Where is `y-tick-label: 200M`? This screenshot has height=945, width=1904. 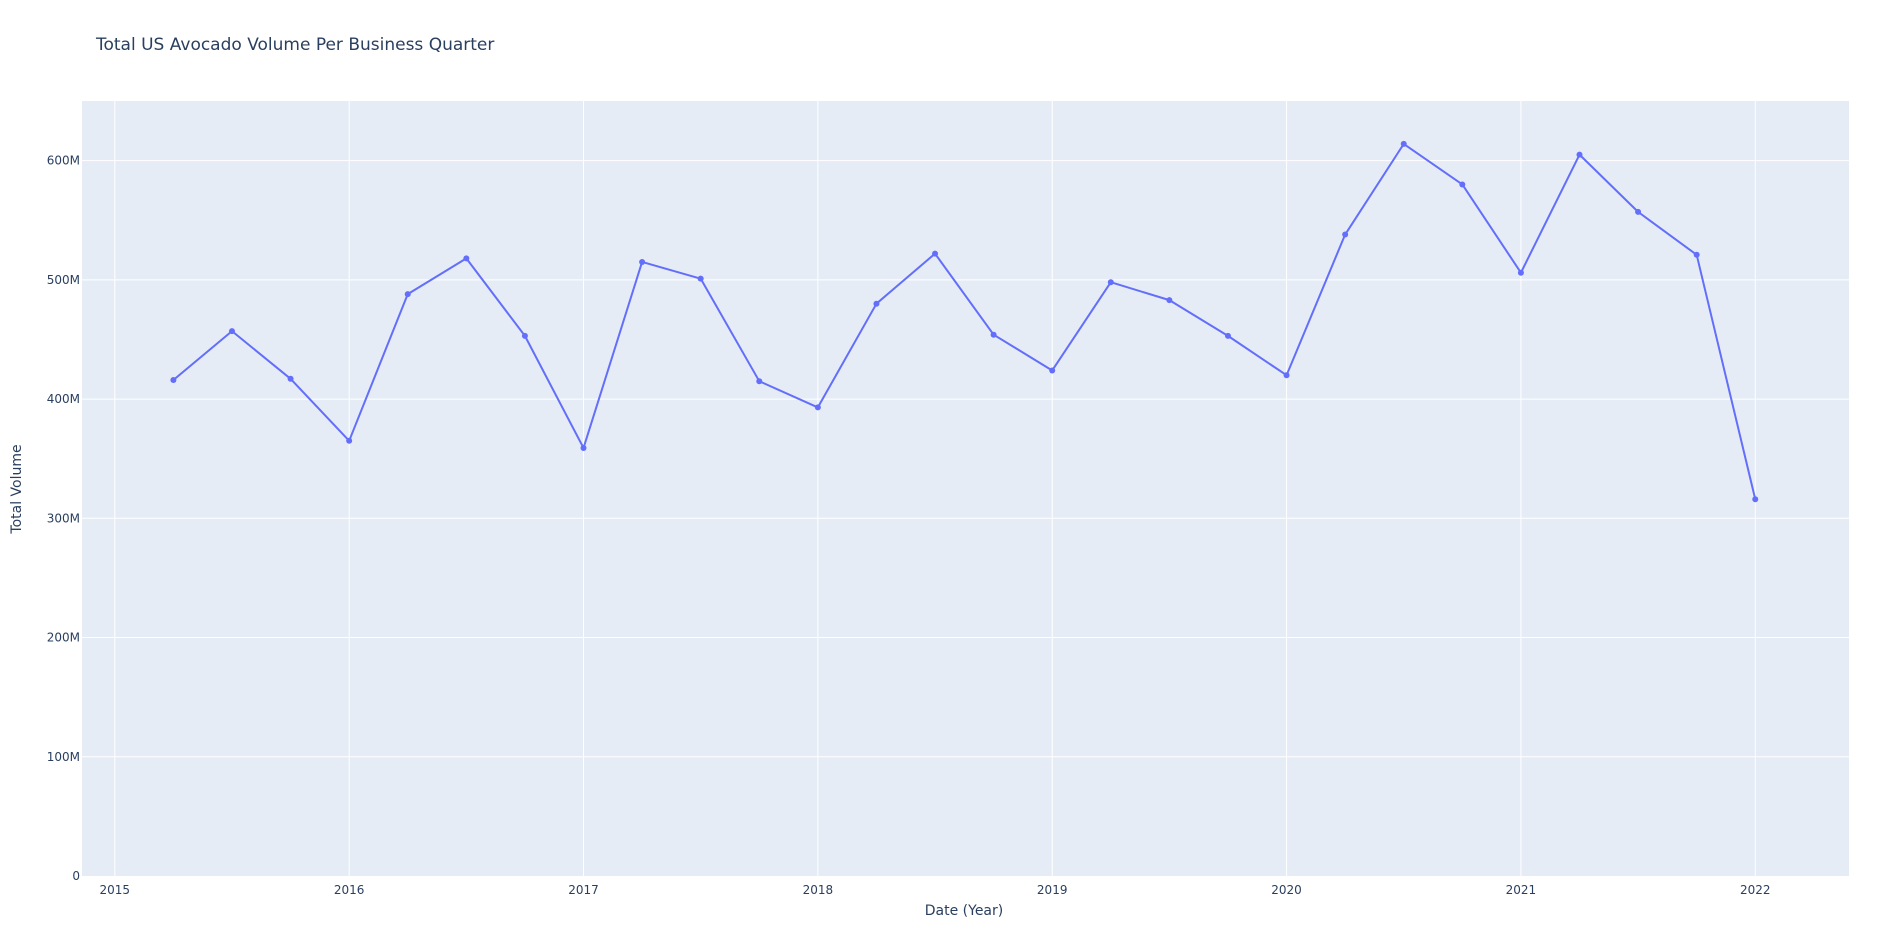
y-tick-label: 200M is located at coordinates (63, 638).